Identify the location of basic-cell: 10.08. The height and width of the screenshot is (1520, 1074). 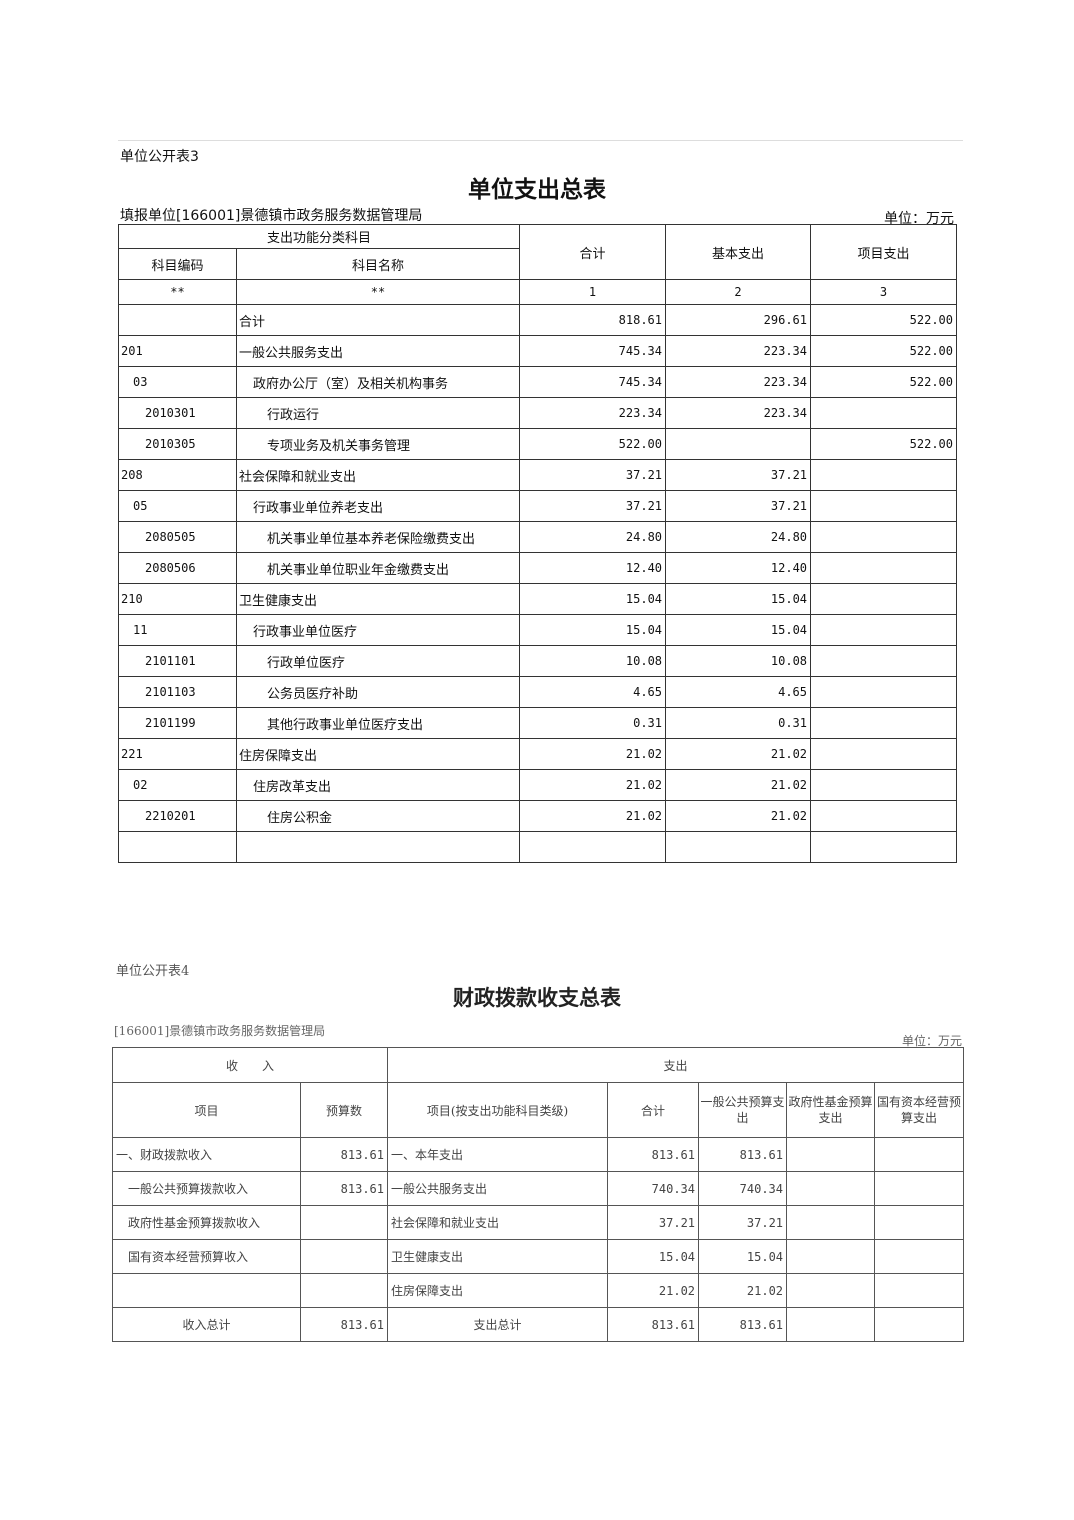
(738, 661).